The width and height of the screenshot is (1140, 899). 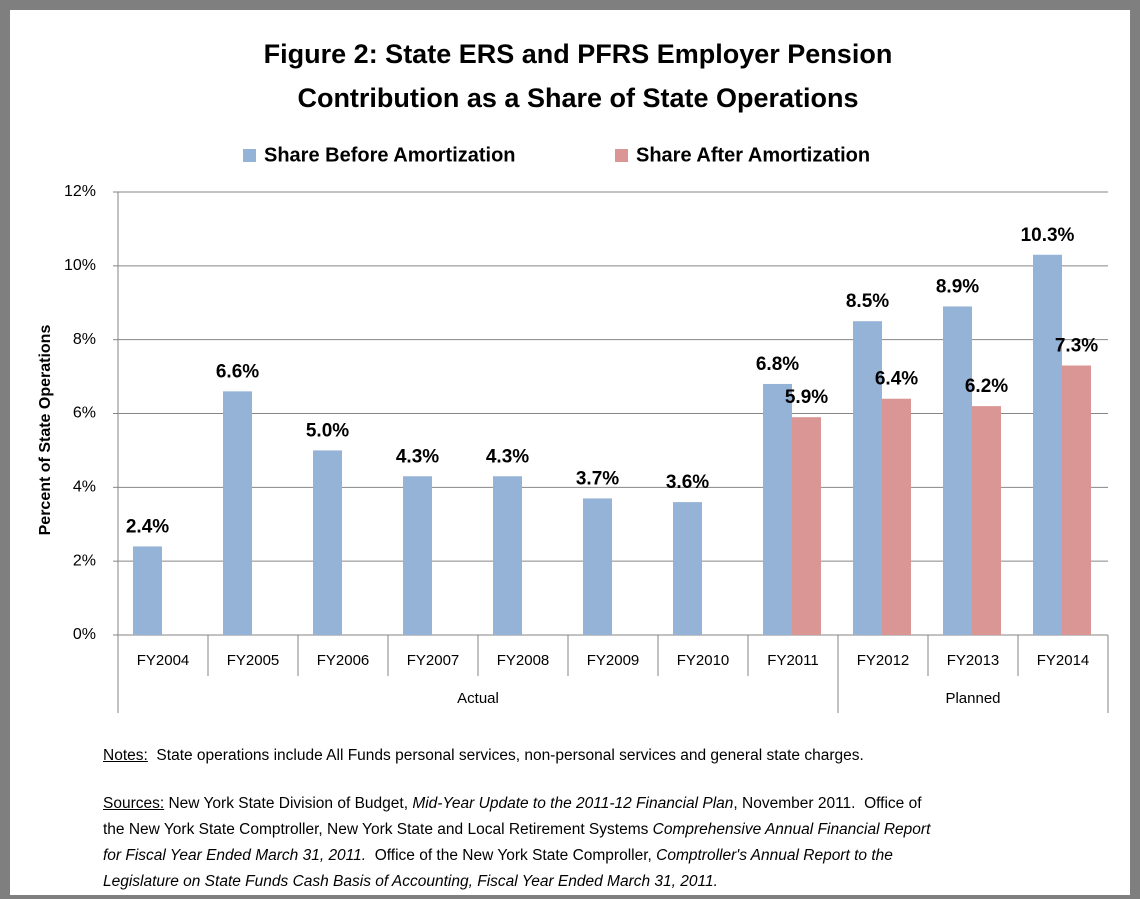 I want to click on x-tick-label: FY2009, so click(x=613, y=660).